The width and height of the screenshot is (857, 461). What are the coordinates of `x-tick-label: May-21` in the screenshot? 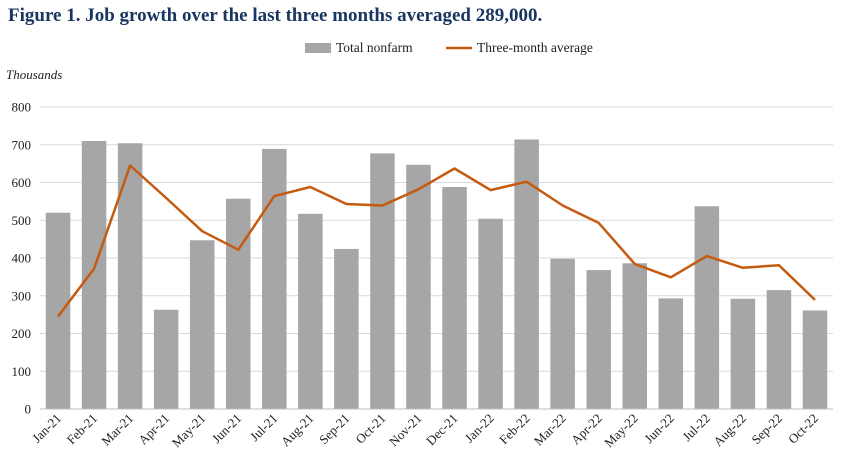 It's located at (189, 431).